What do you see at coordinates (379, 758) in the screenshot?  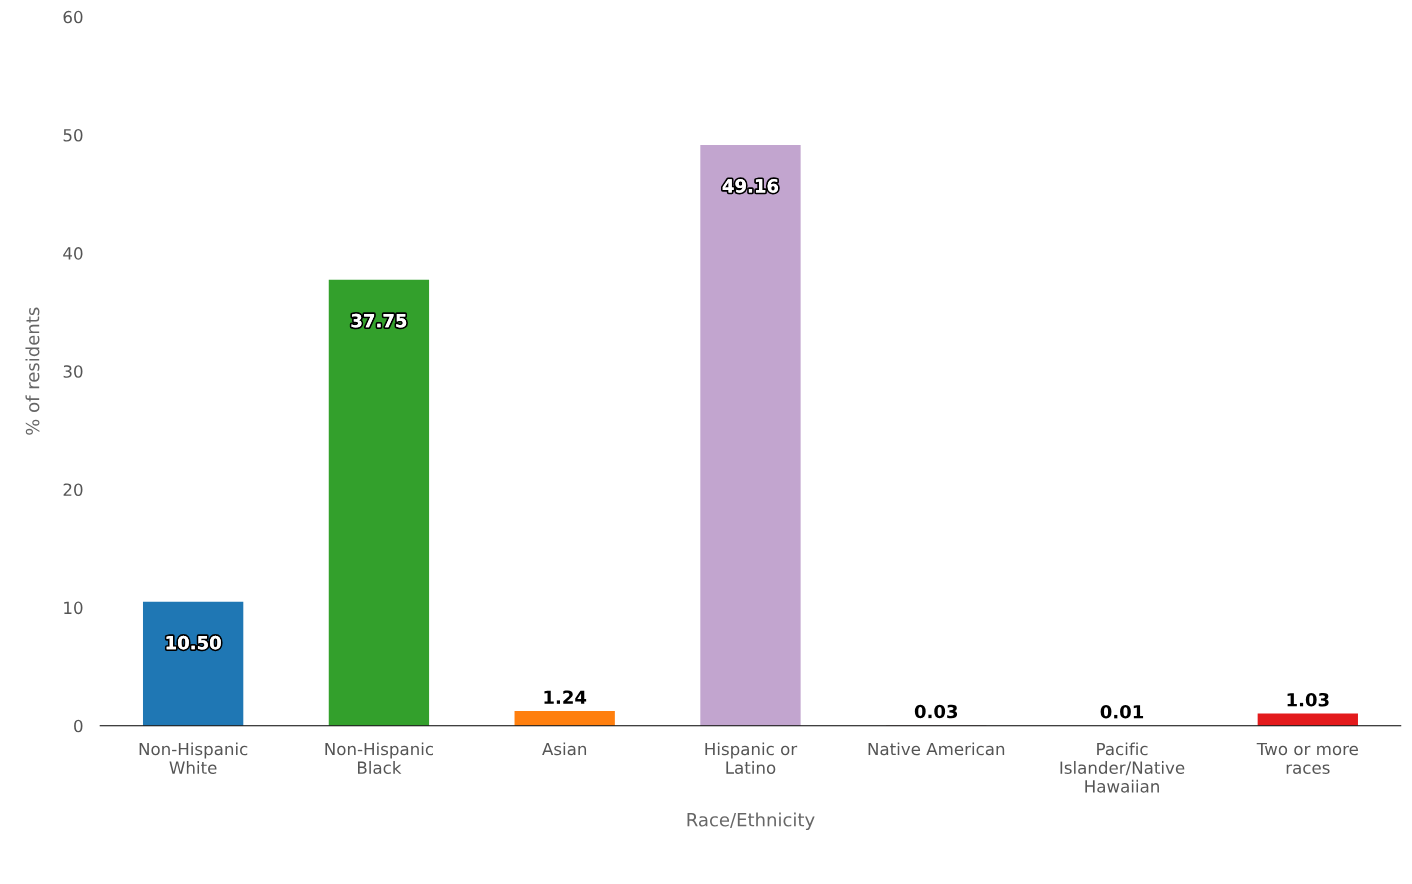 I see `x-tick-label: Non-Hispanic Black` at bounding box center [379, 758].